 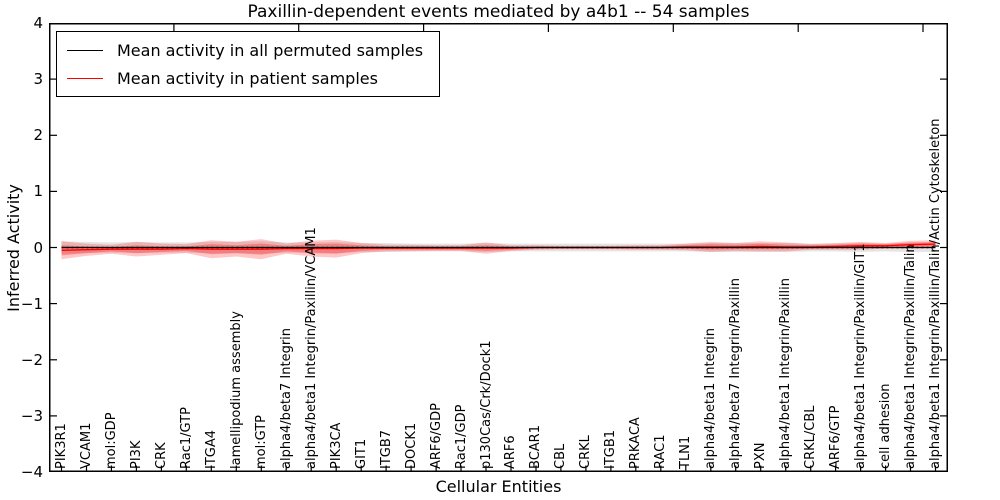 What do you see at coordinates (31, 303) in the screenshot?
I see `y-tick-label: −1` at bounding box center [31, 303].